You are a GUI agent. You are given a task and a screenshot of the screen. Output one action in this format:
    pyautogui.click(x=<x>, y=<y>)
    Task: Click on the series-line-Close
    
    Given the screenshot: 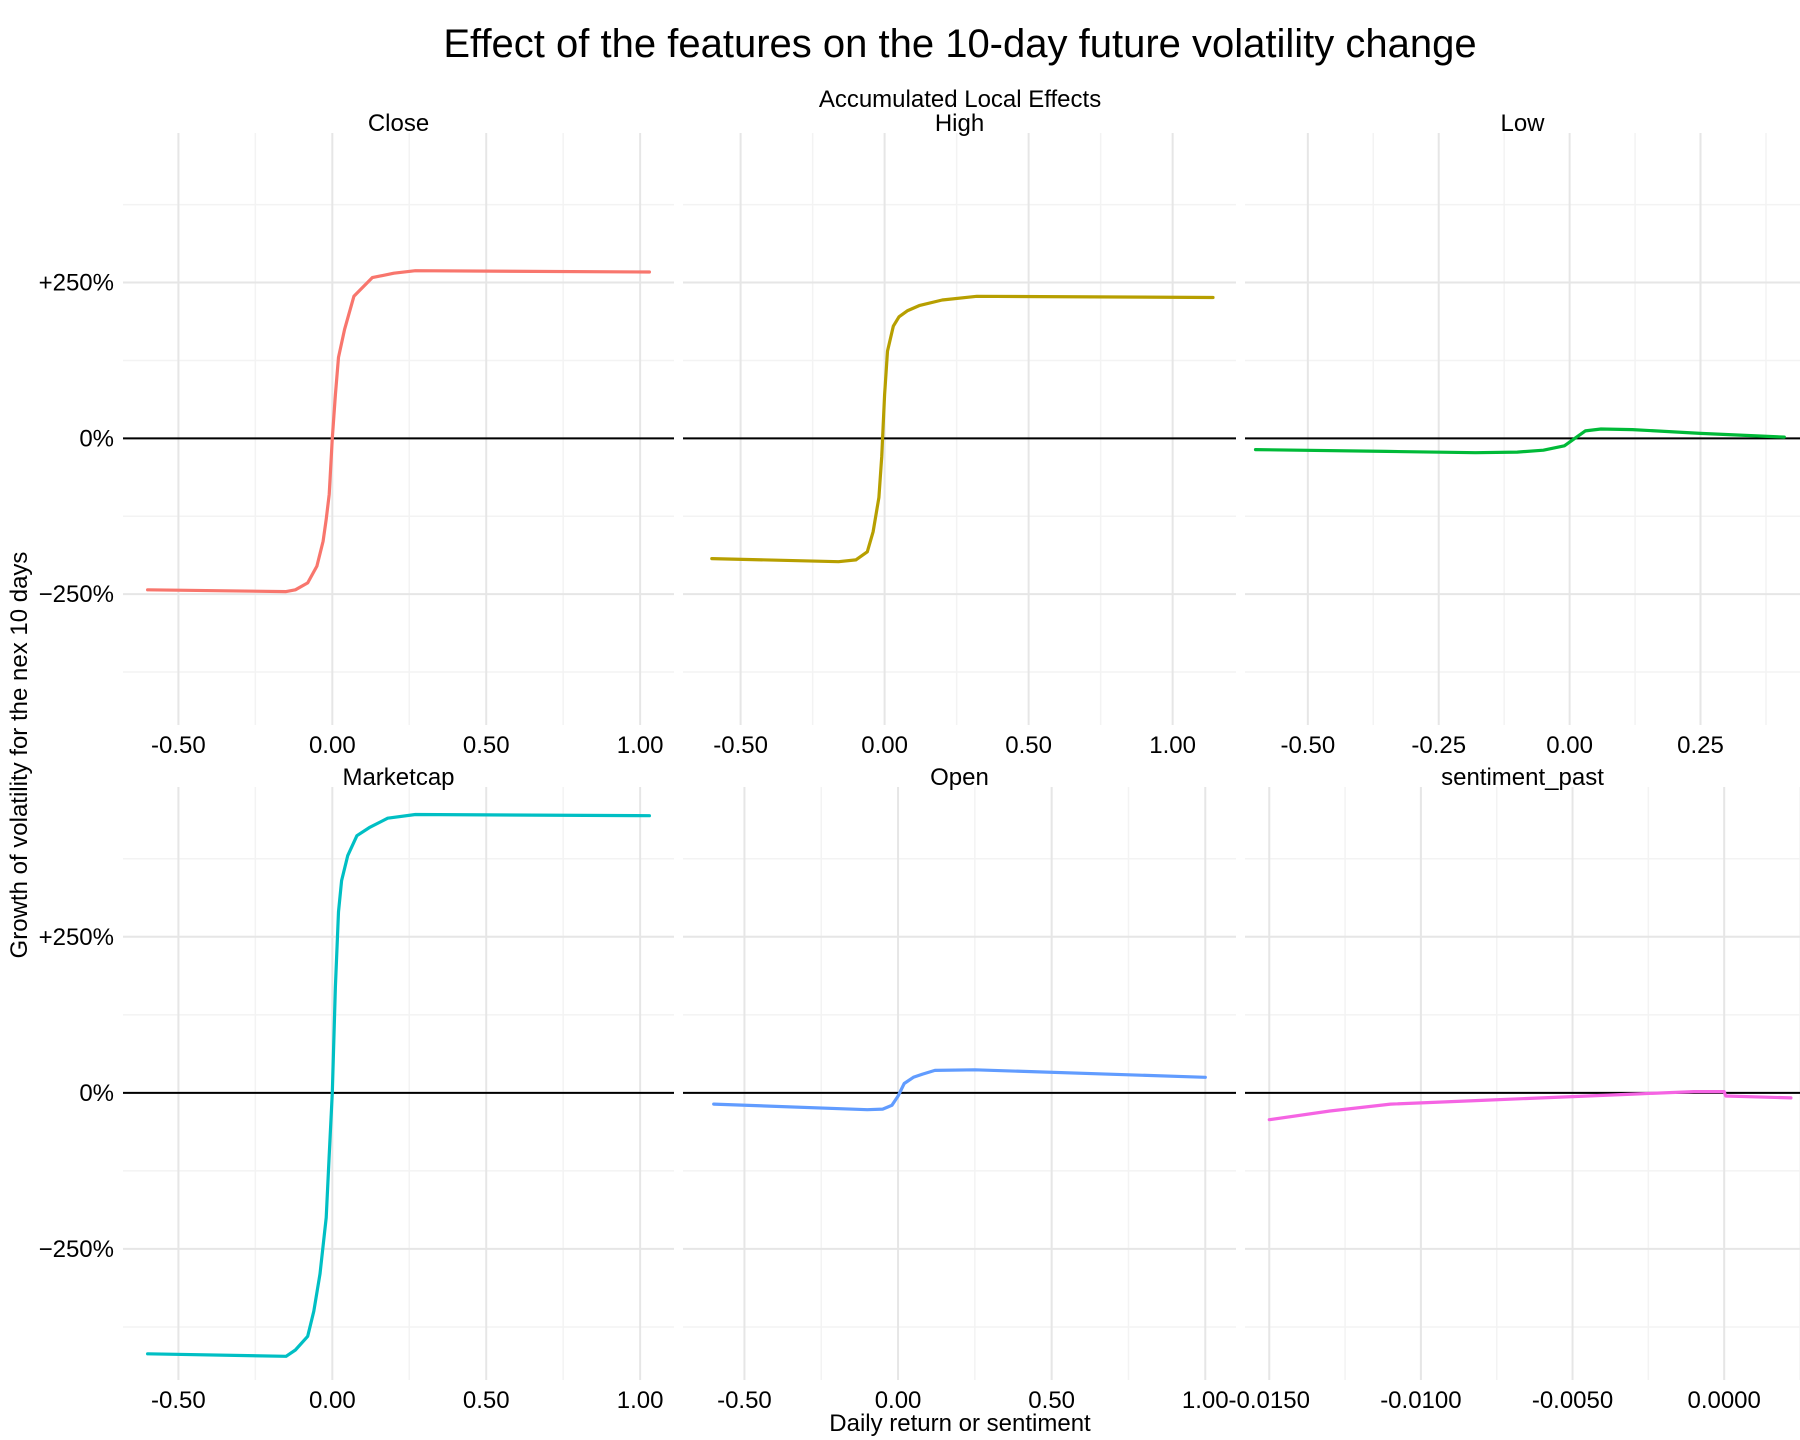 What is the action you would take?
    pyautogui.click(x=398, y=431)
    